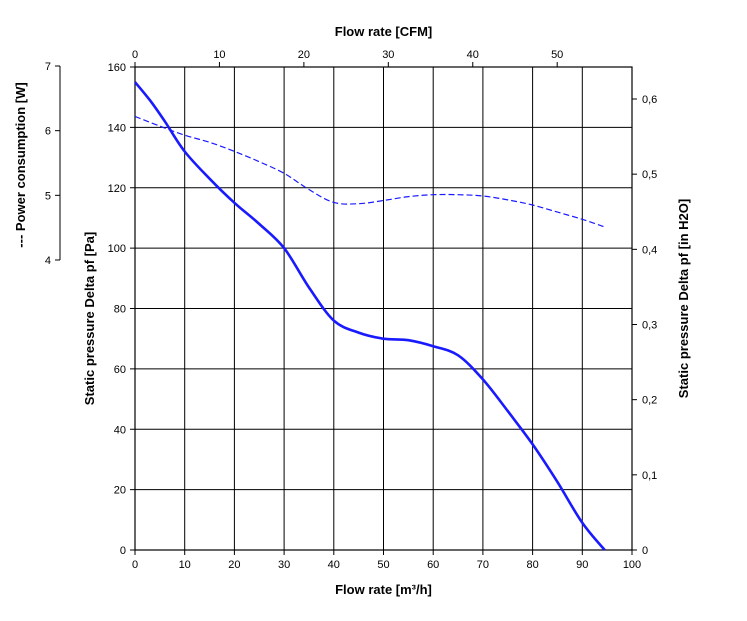 Image resolution: width=747 pixels, height=621 pixels. Describe the element at coordinates (234, 565) in the screenshot. I see `x-bottom-tick-label: 20` at that location.